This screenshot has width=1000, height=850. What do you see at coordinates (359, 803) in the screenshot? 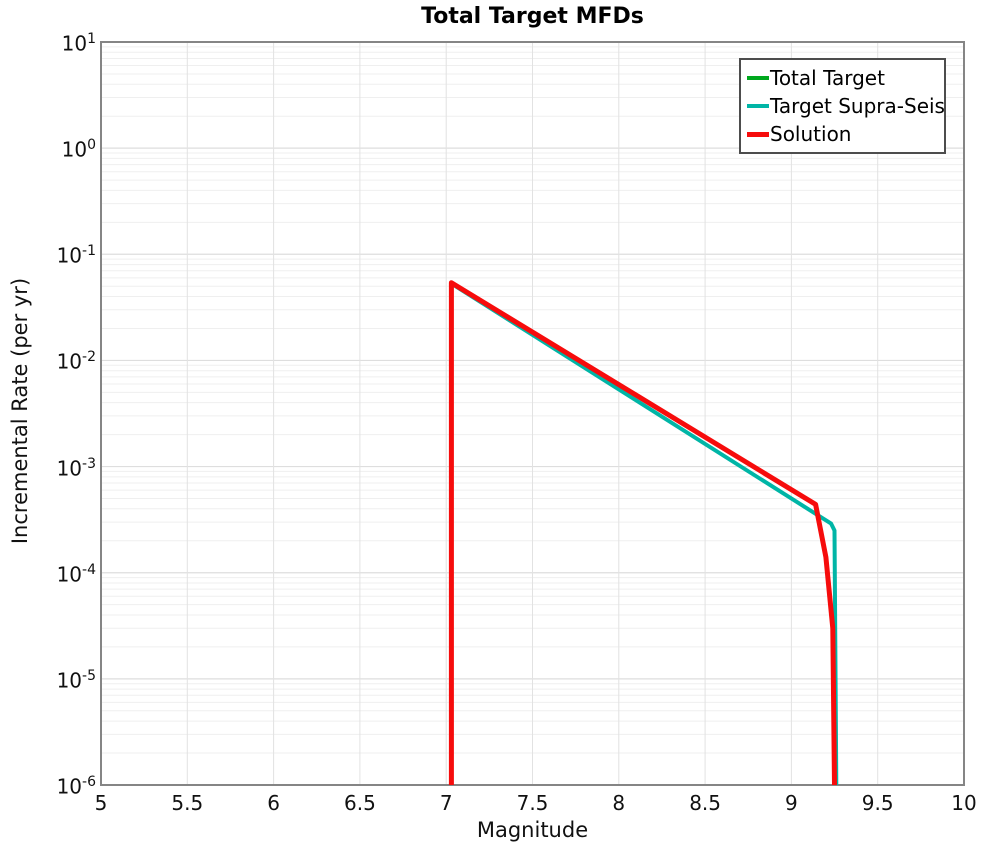
I see `x-tick-label: 6.5` at bounding box center [359, 803].